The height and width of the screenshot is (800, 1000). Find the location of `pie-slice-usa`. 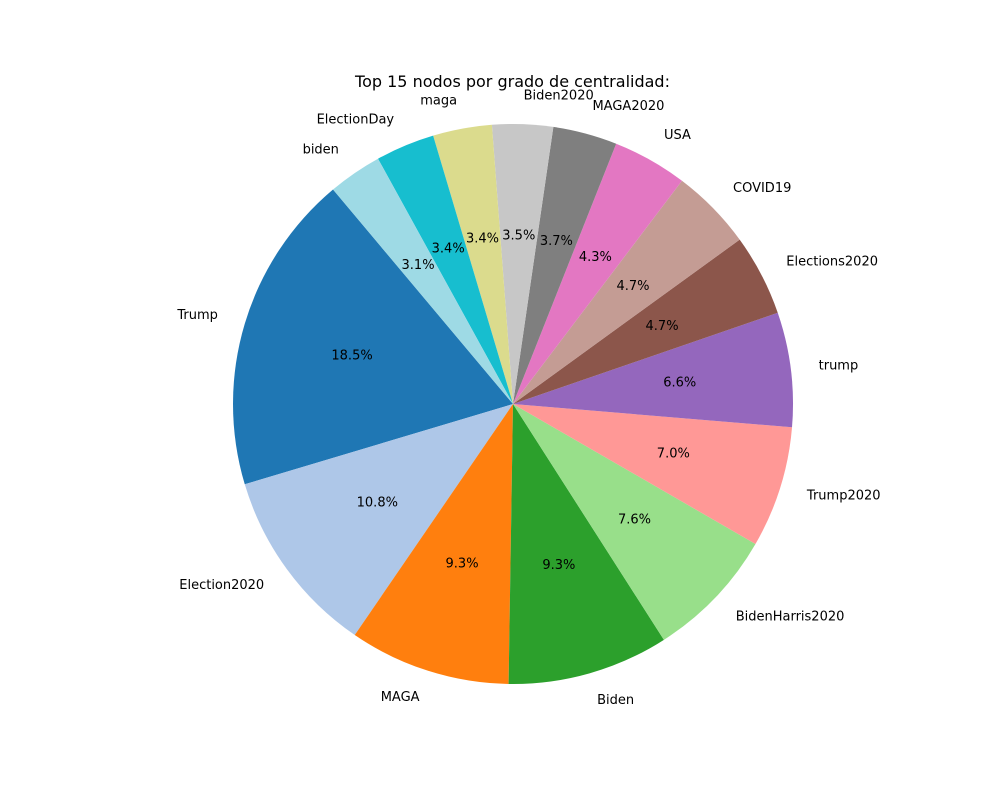

pie-slice-usa is located at coordinates (597, 274).